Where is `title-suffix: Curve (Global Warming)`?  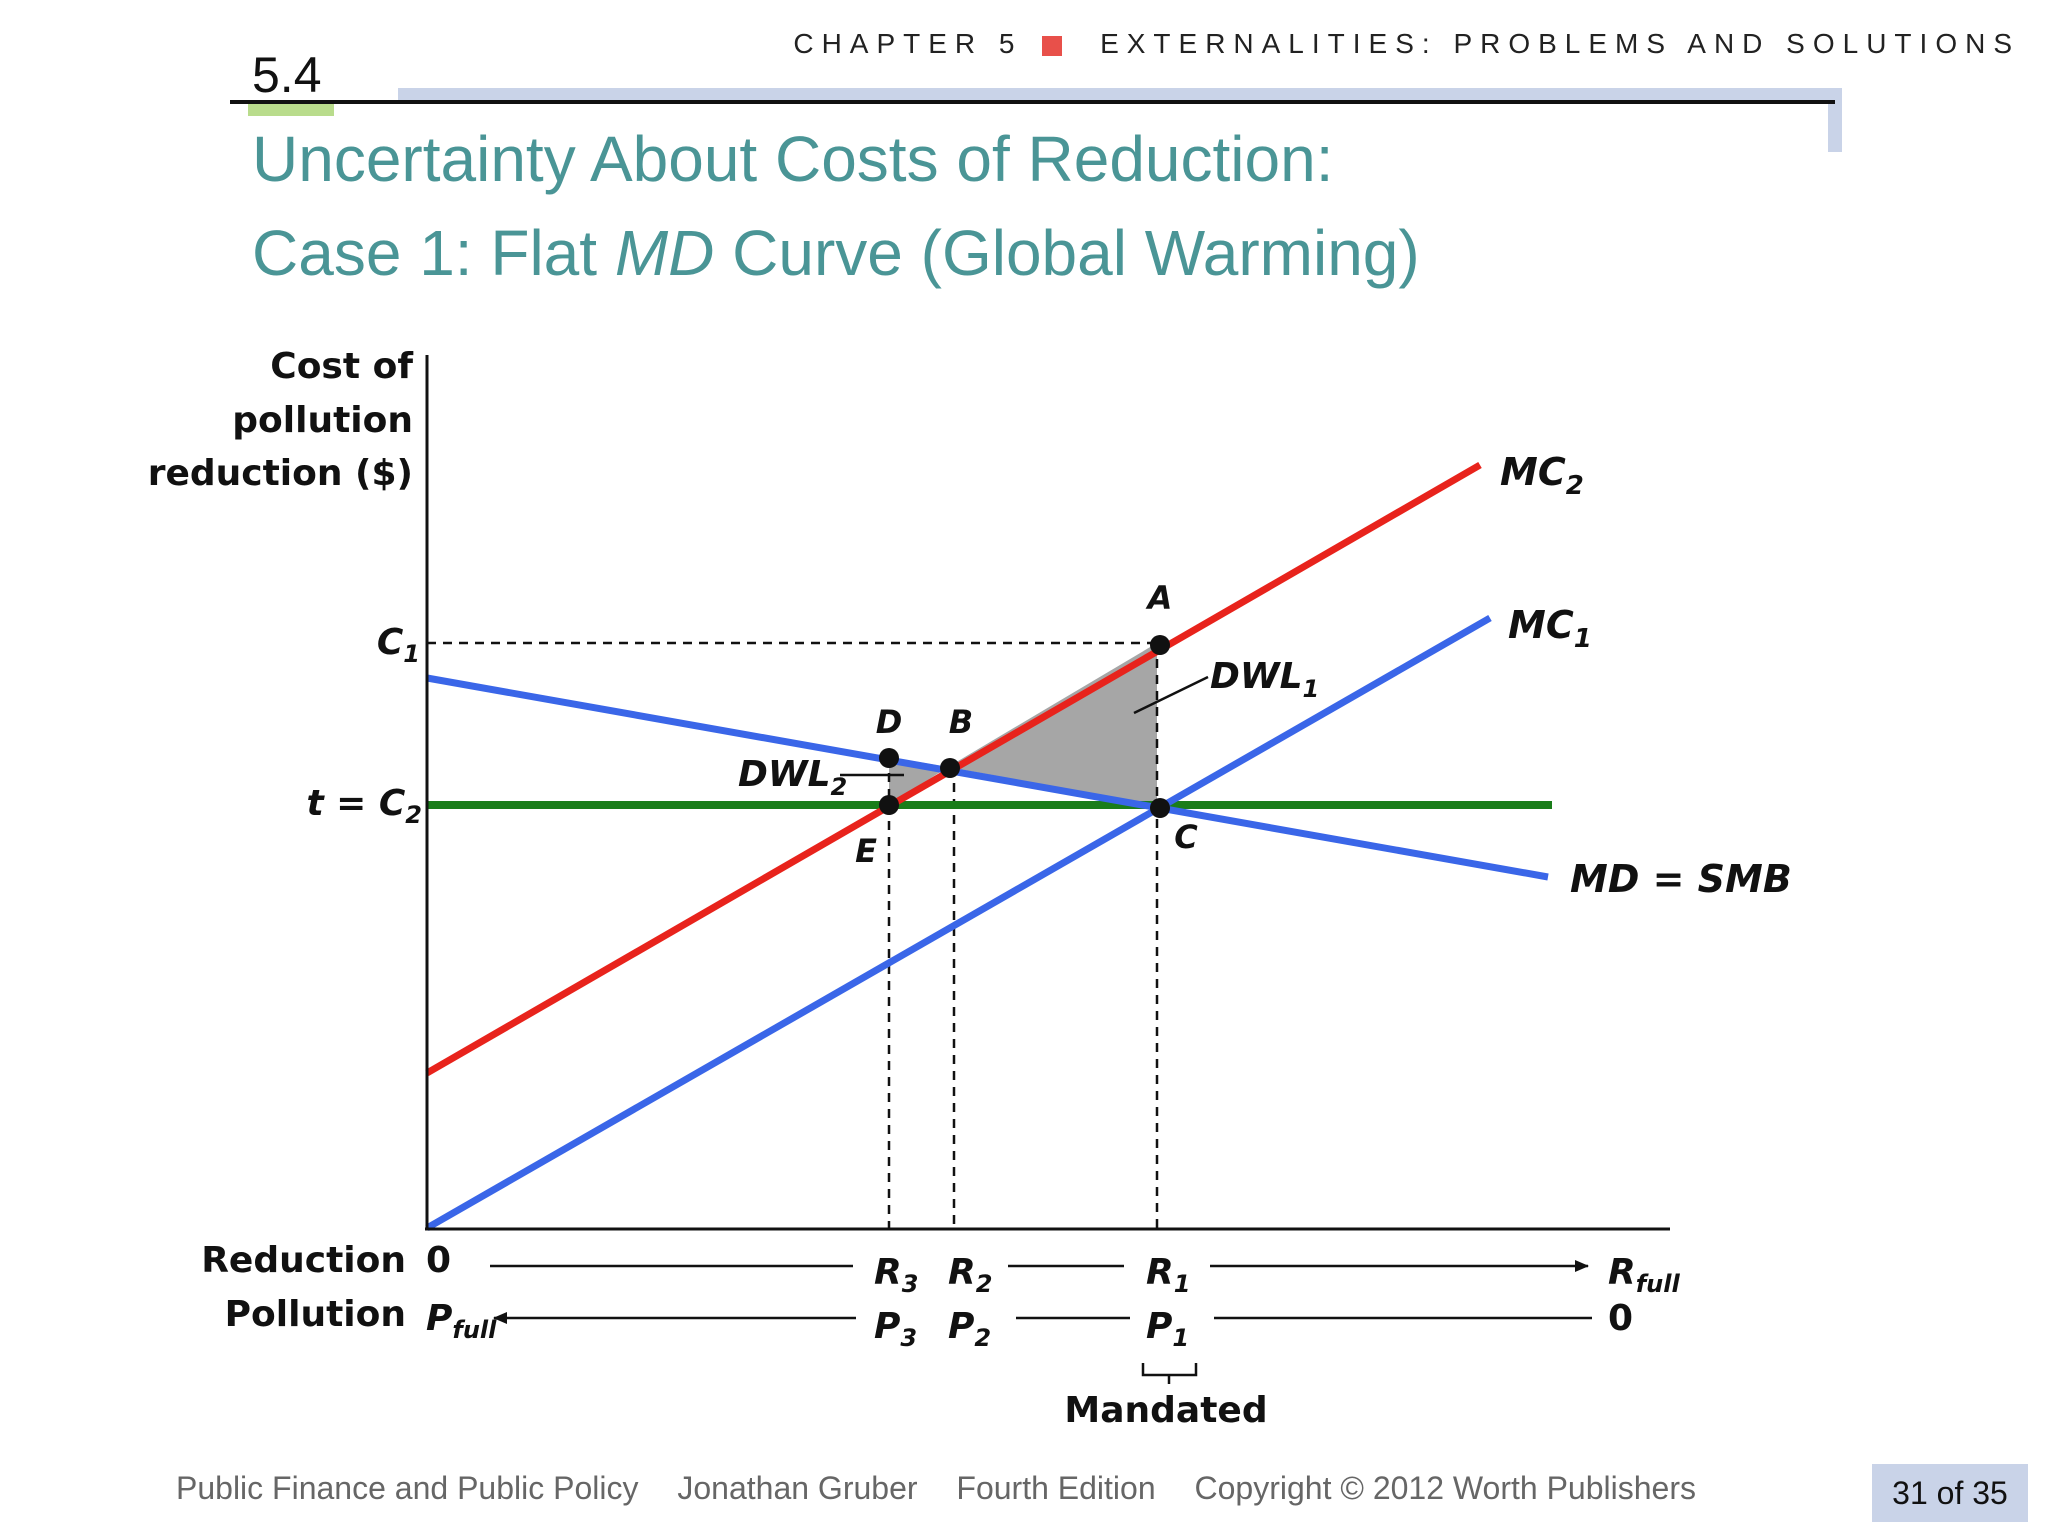 title-suffix: Curve (Global Warming) is located at coordinates (1067, 253).